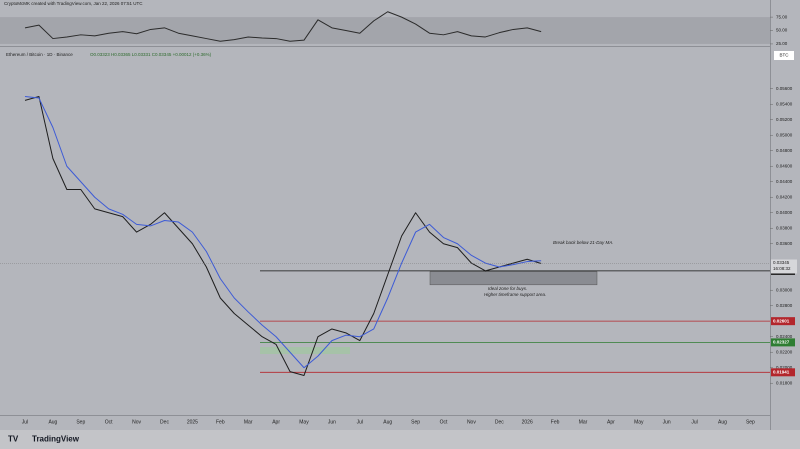 The width and height of the screenshot is (800, 449). I want to click on last-price-badge, so click(784, 266).